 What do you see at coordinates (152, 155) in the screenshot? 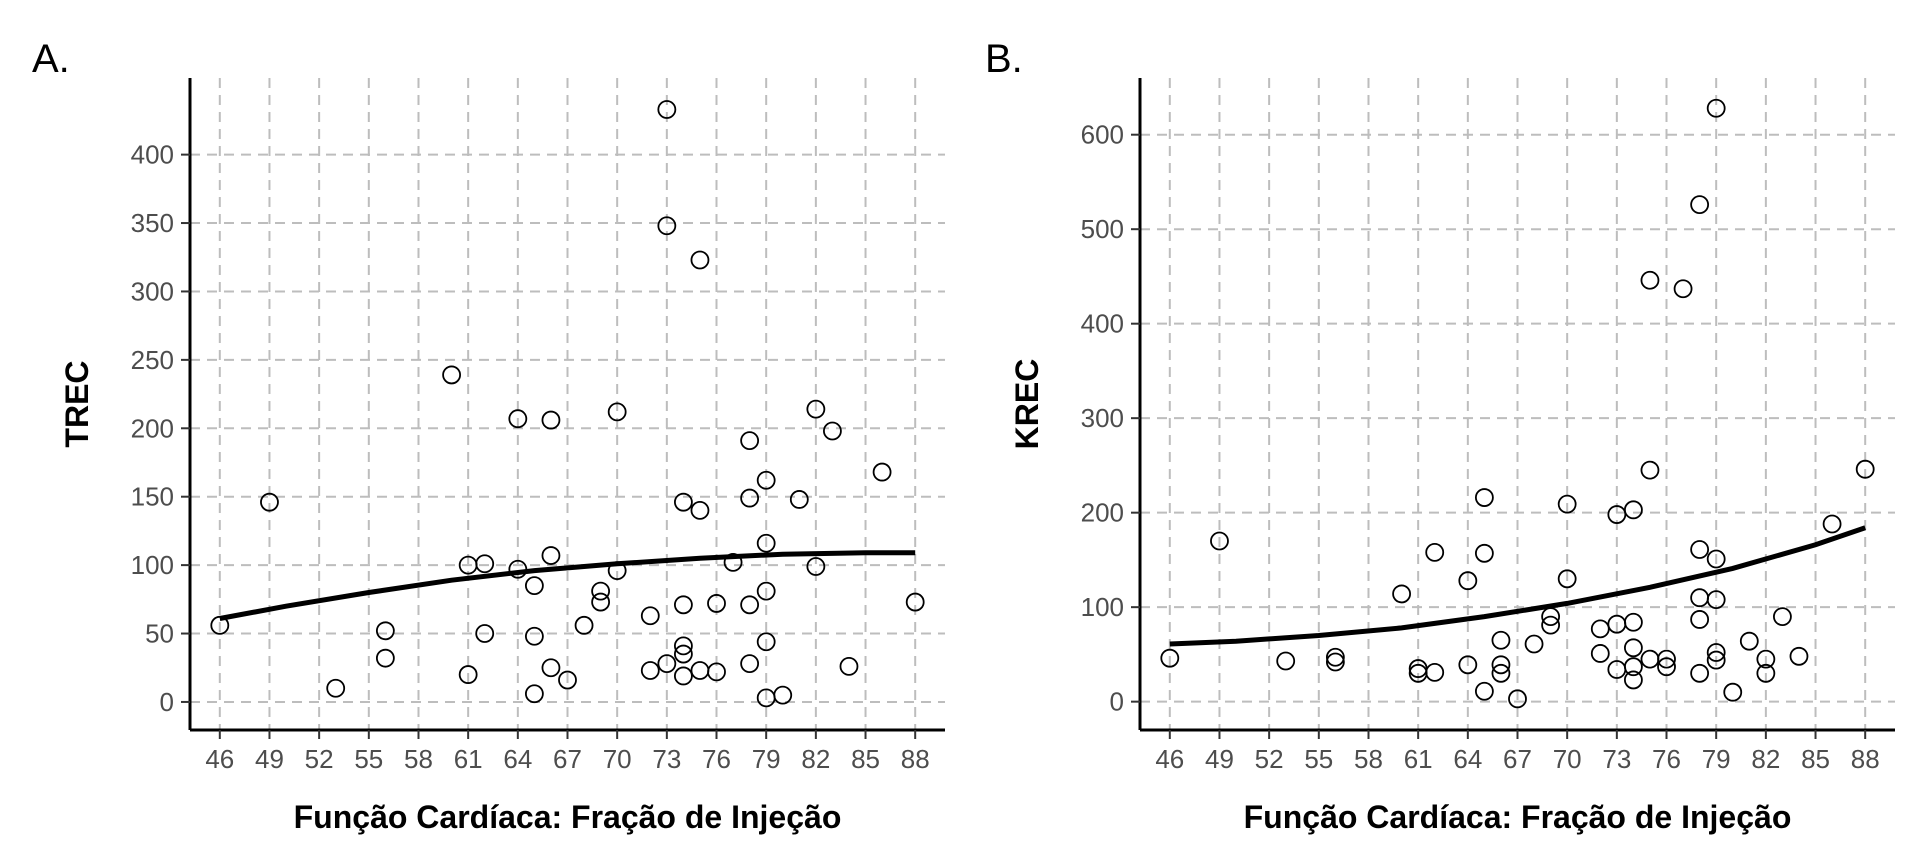
I see `y-tick-label: 400` at bounding box center [152, 155].